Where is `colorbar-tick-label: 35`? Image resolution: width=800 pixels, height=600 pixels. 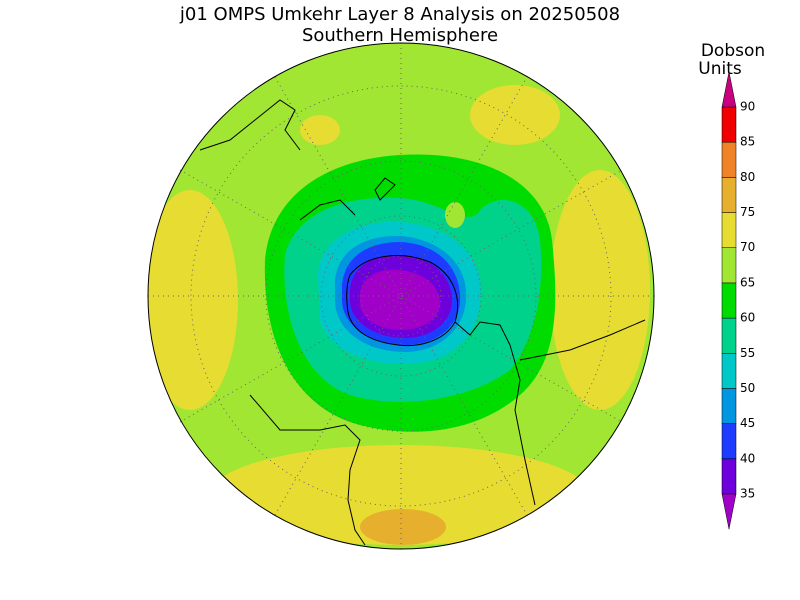
colorbar-tick-label: 35 is located at coordinates (747, 494).